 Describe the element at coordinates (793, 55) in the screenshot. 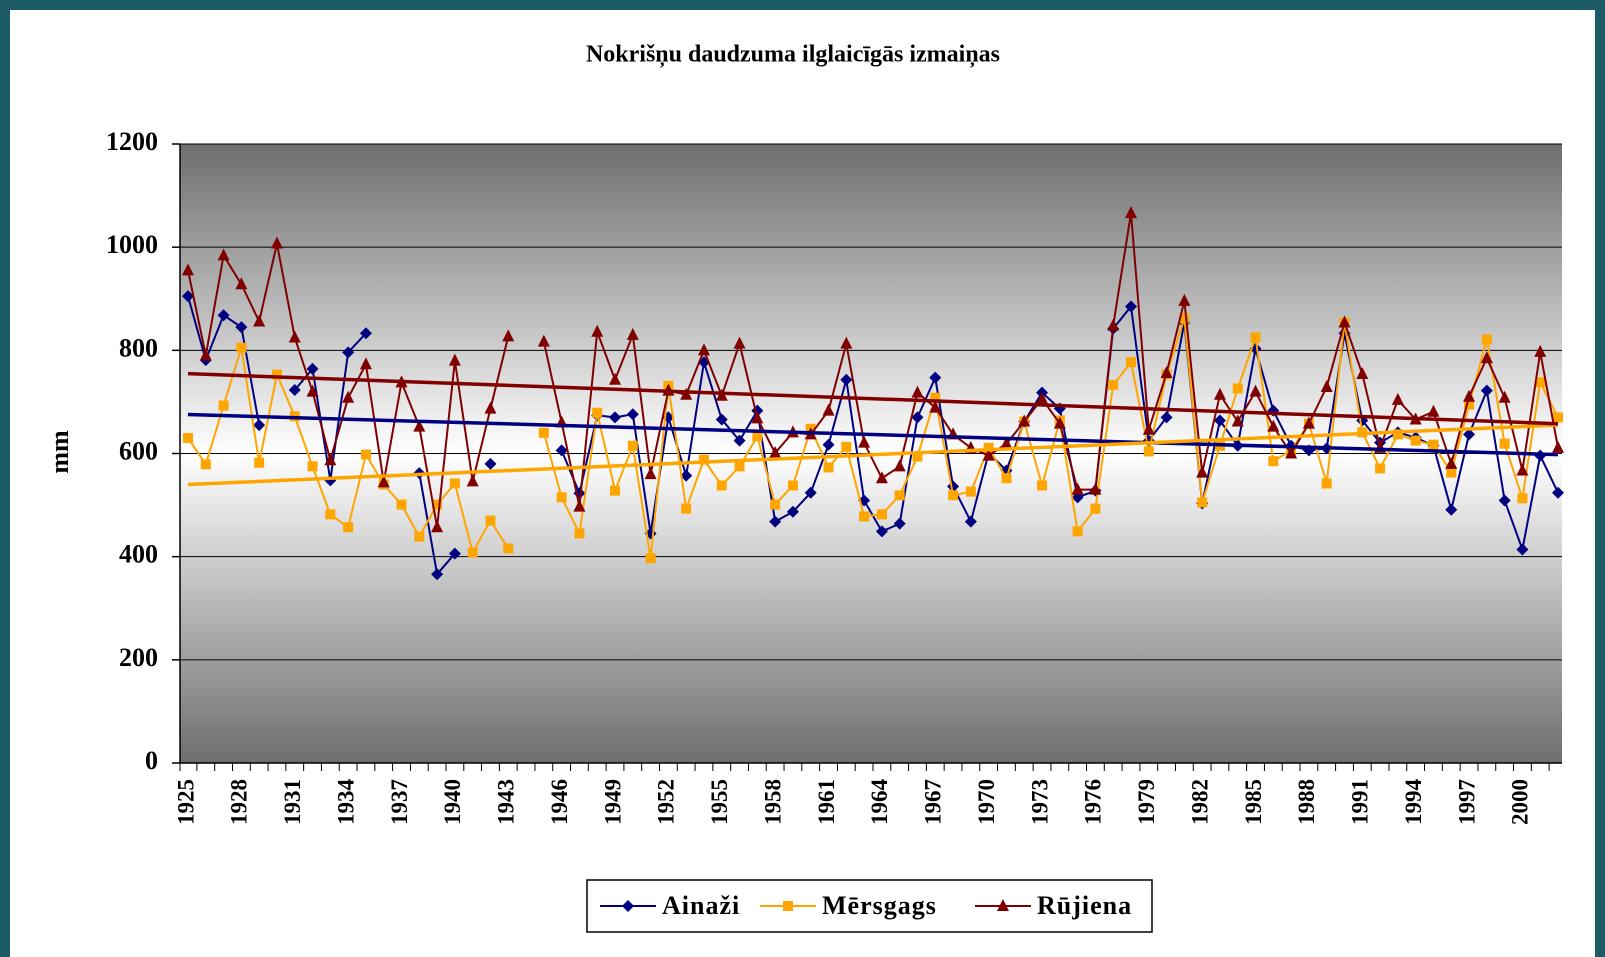

I see `chart-title: Nokrišņu daudzuma ilglaicīgās izmaiņas` at that location.